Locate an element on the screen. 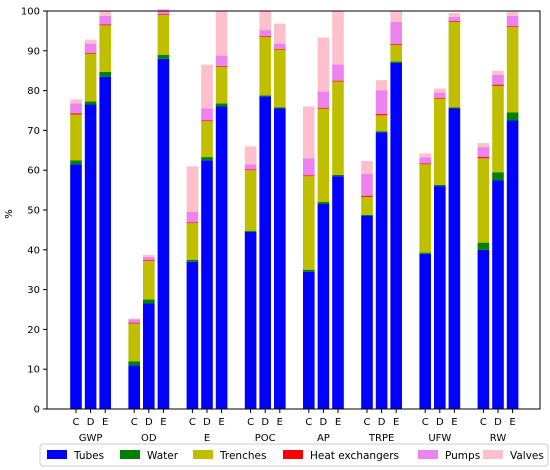  group-label: AP is located at coordinates (323, 438).